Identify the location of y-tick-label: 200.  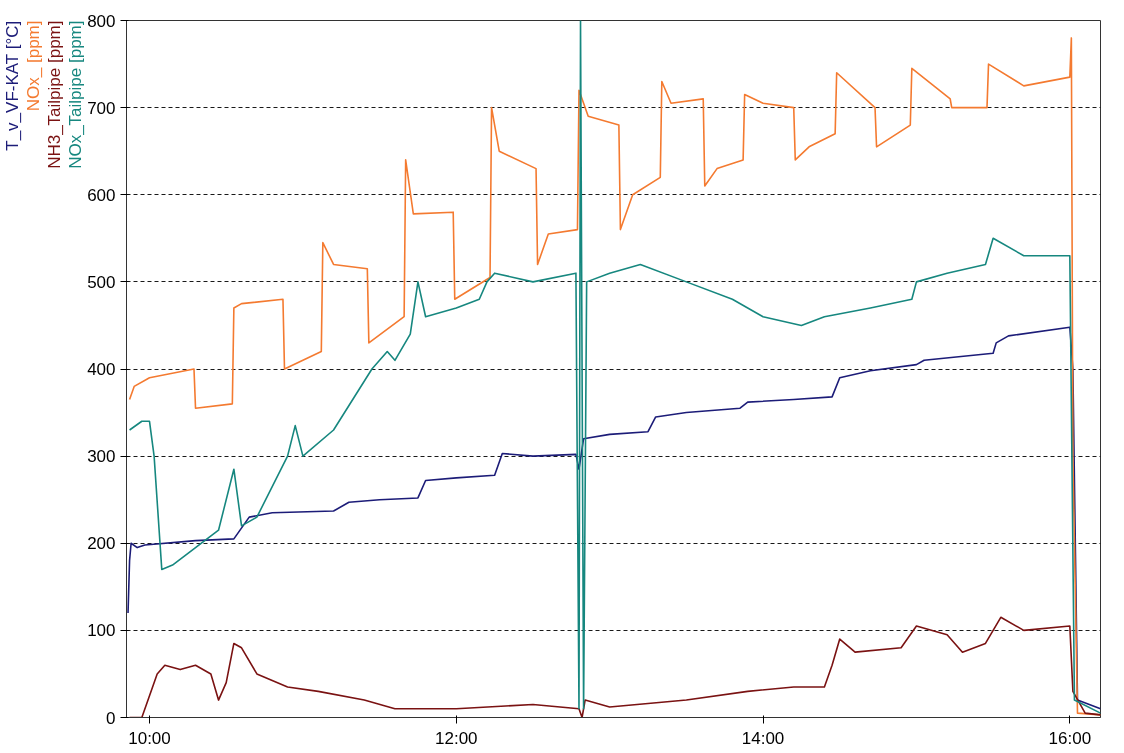
(101, 544).